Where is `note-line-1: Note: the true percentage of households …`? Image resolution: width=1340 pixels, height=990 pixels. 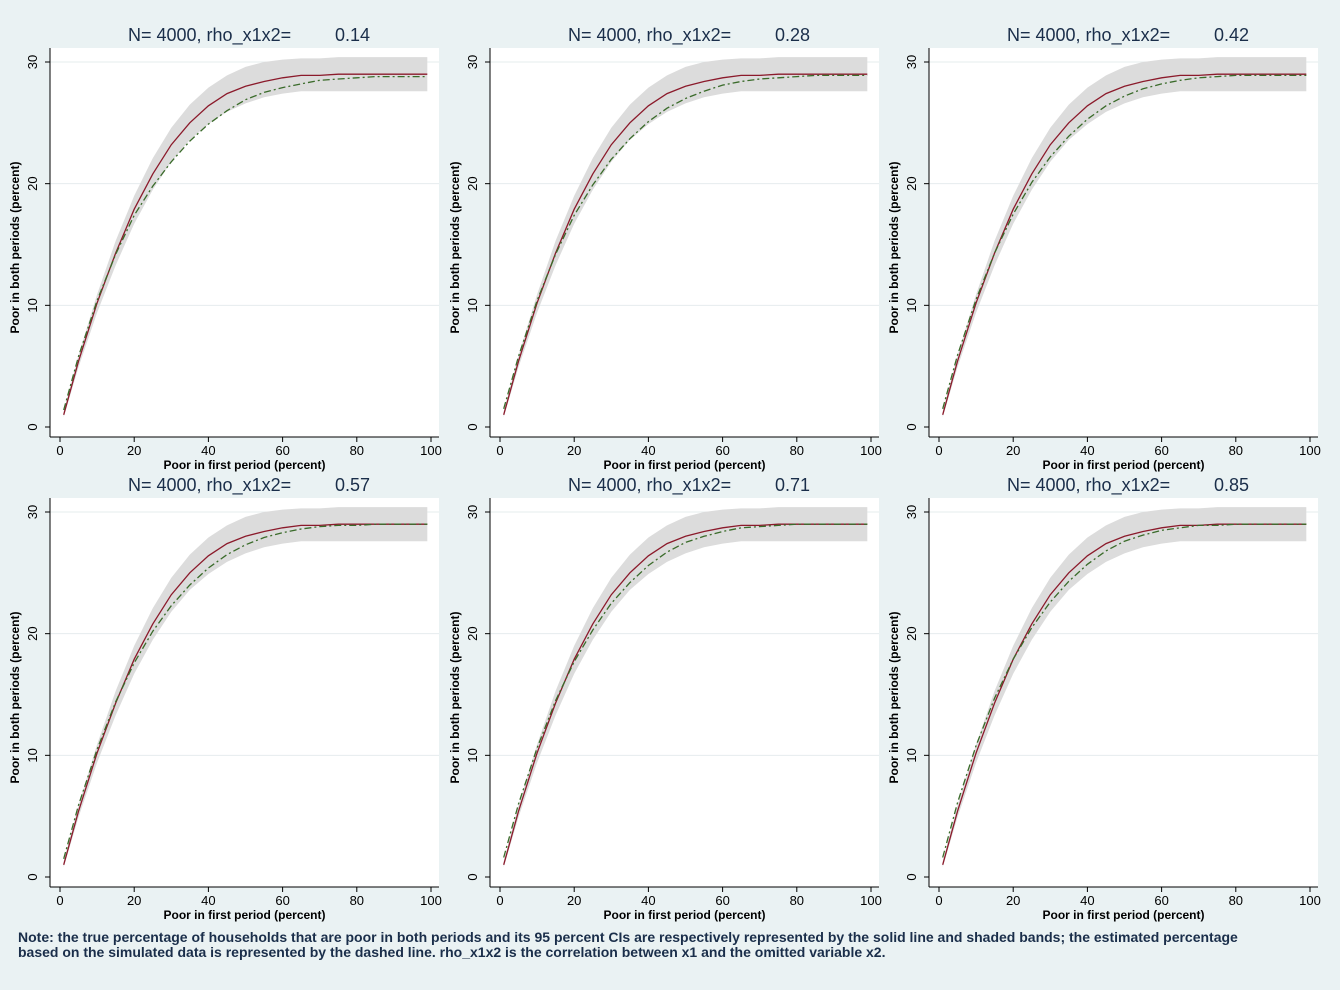 note-line-1: Note: the true percentage of households … is located at coordinates (628, 937).